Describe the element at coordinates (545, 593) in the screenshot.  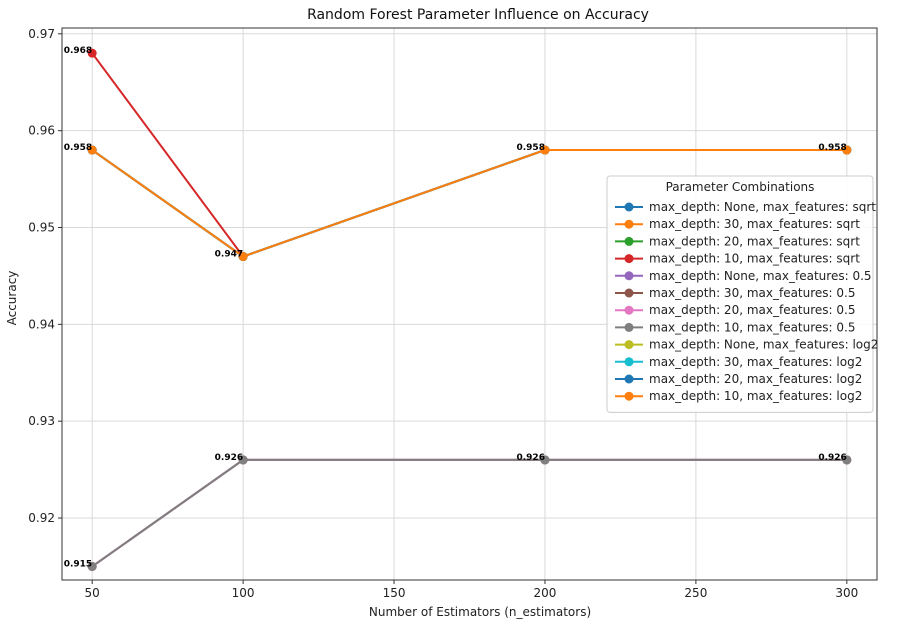
I see `x-tick-label: 200` at that location.